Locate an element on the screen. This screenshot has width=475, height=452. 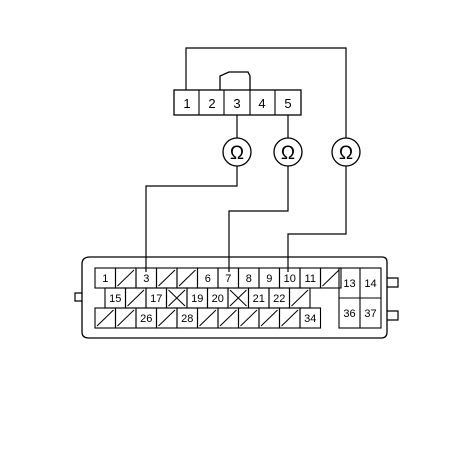
wire-meter3-to-ecu10 is located at coordinates (317, 219).